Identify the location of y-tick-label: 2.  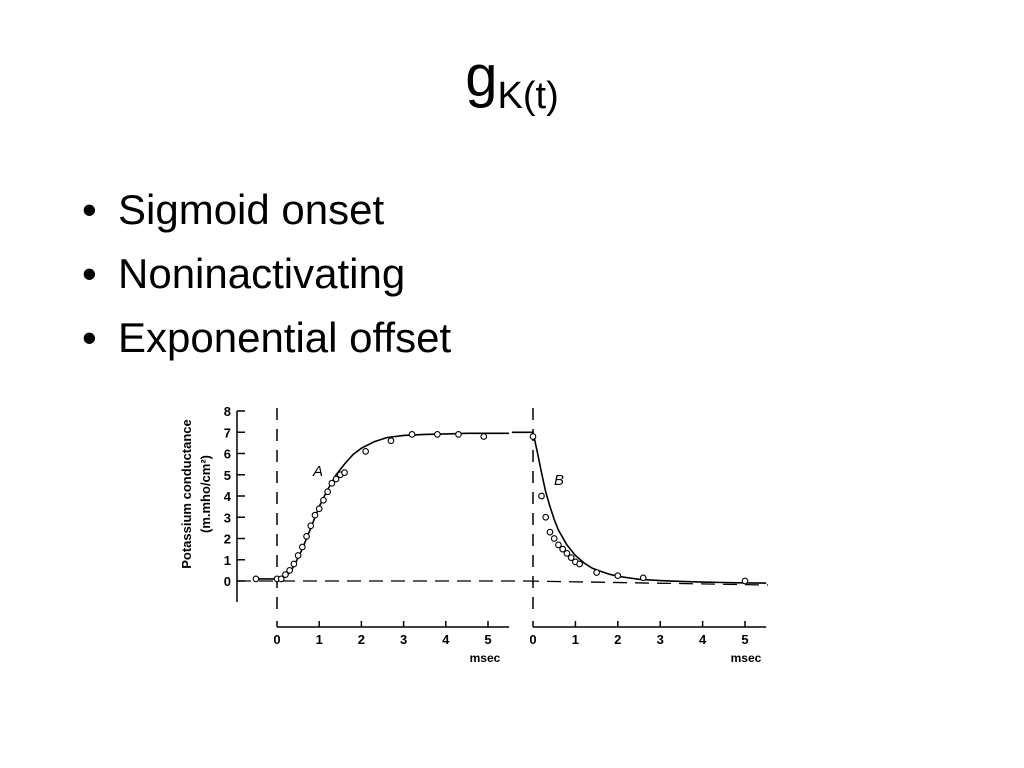
(227, 539).